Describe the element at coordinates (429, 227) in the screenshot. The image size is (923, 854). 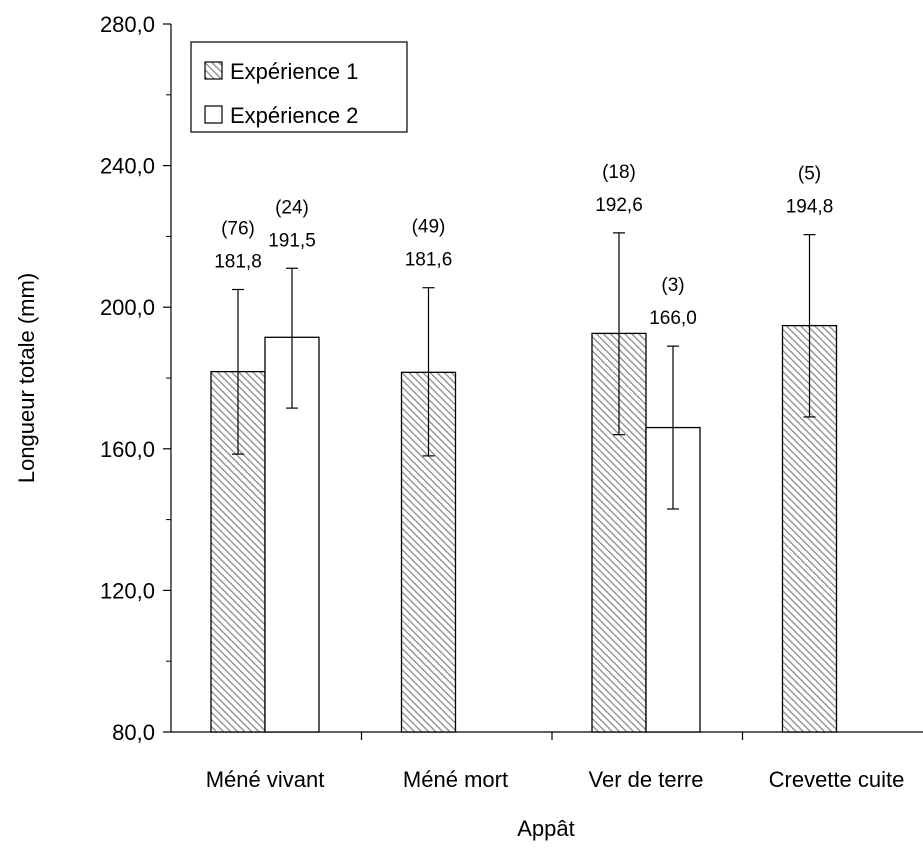
I see `count-label: (49)` at that location.